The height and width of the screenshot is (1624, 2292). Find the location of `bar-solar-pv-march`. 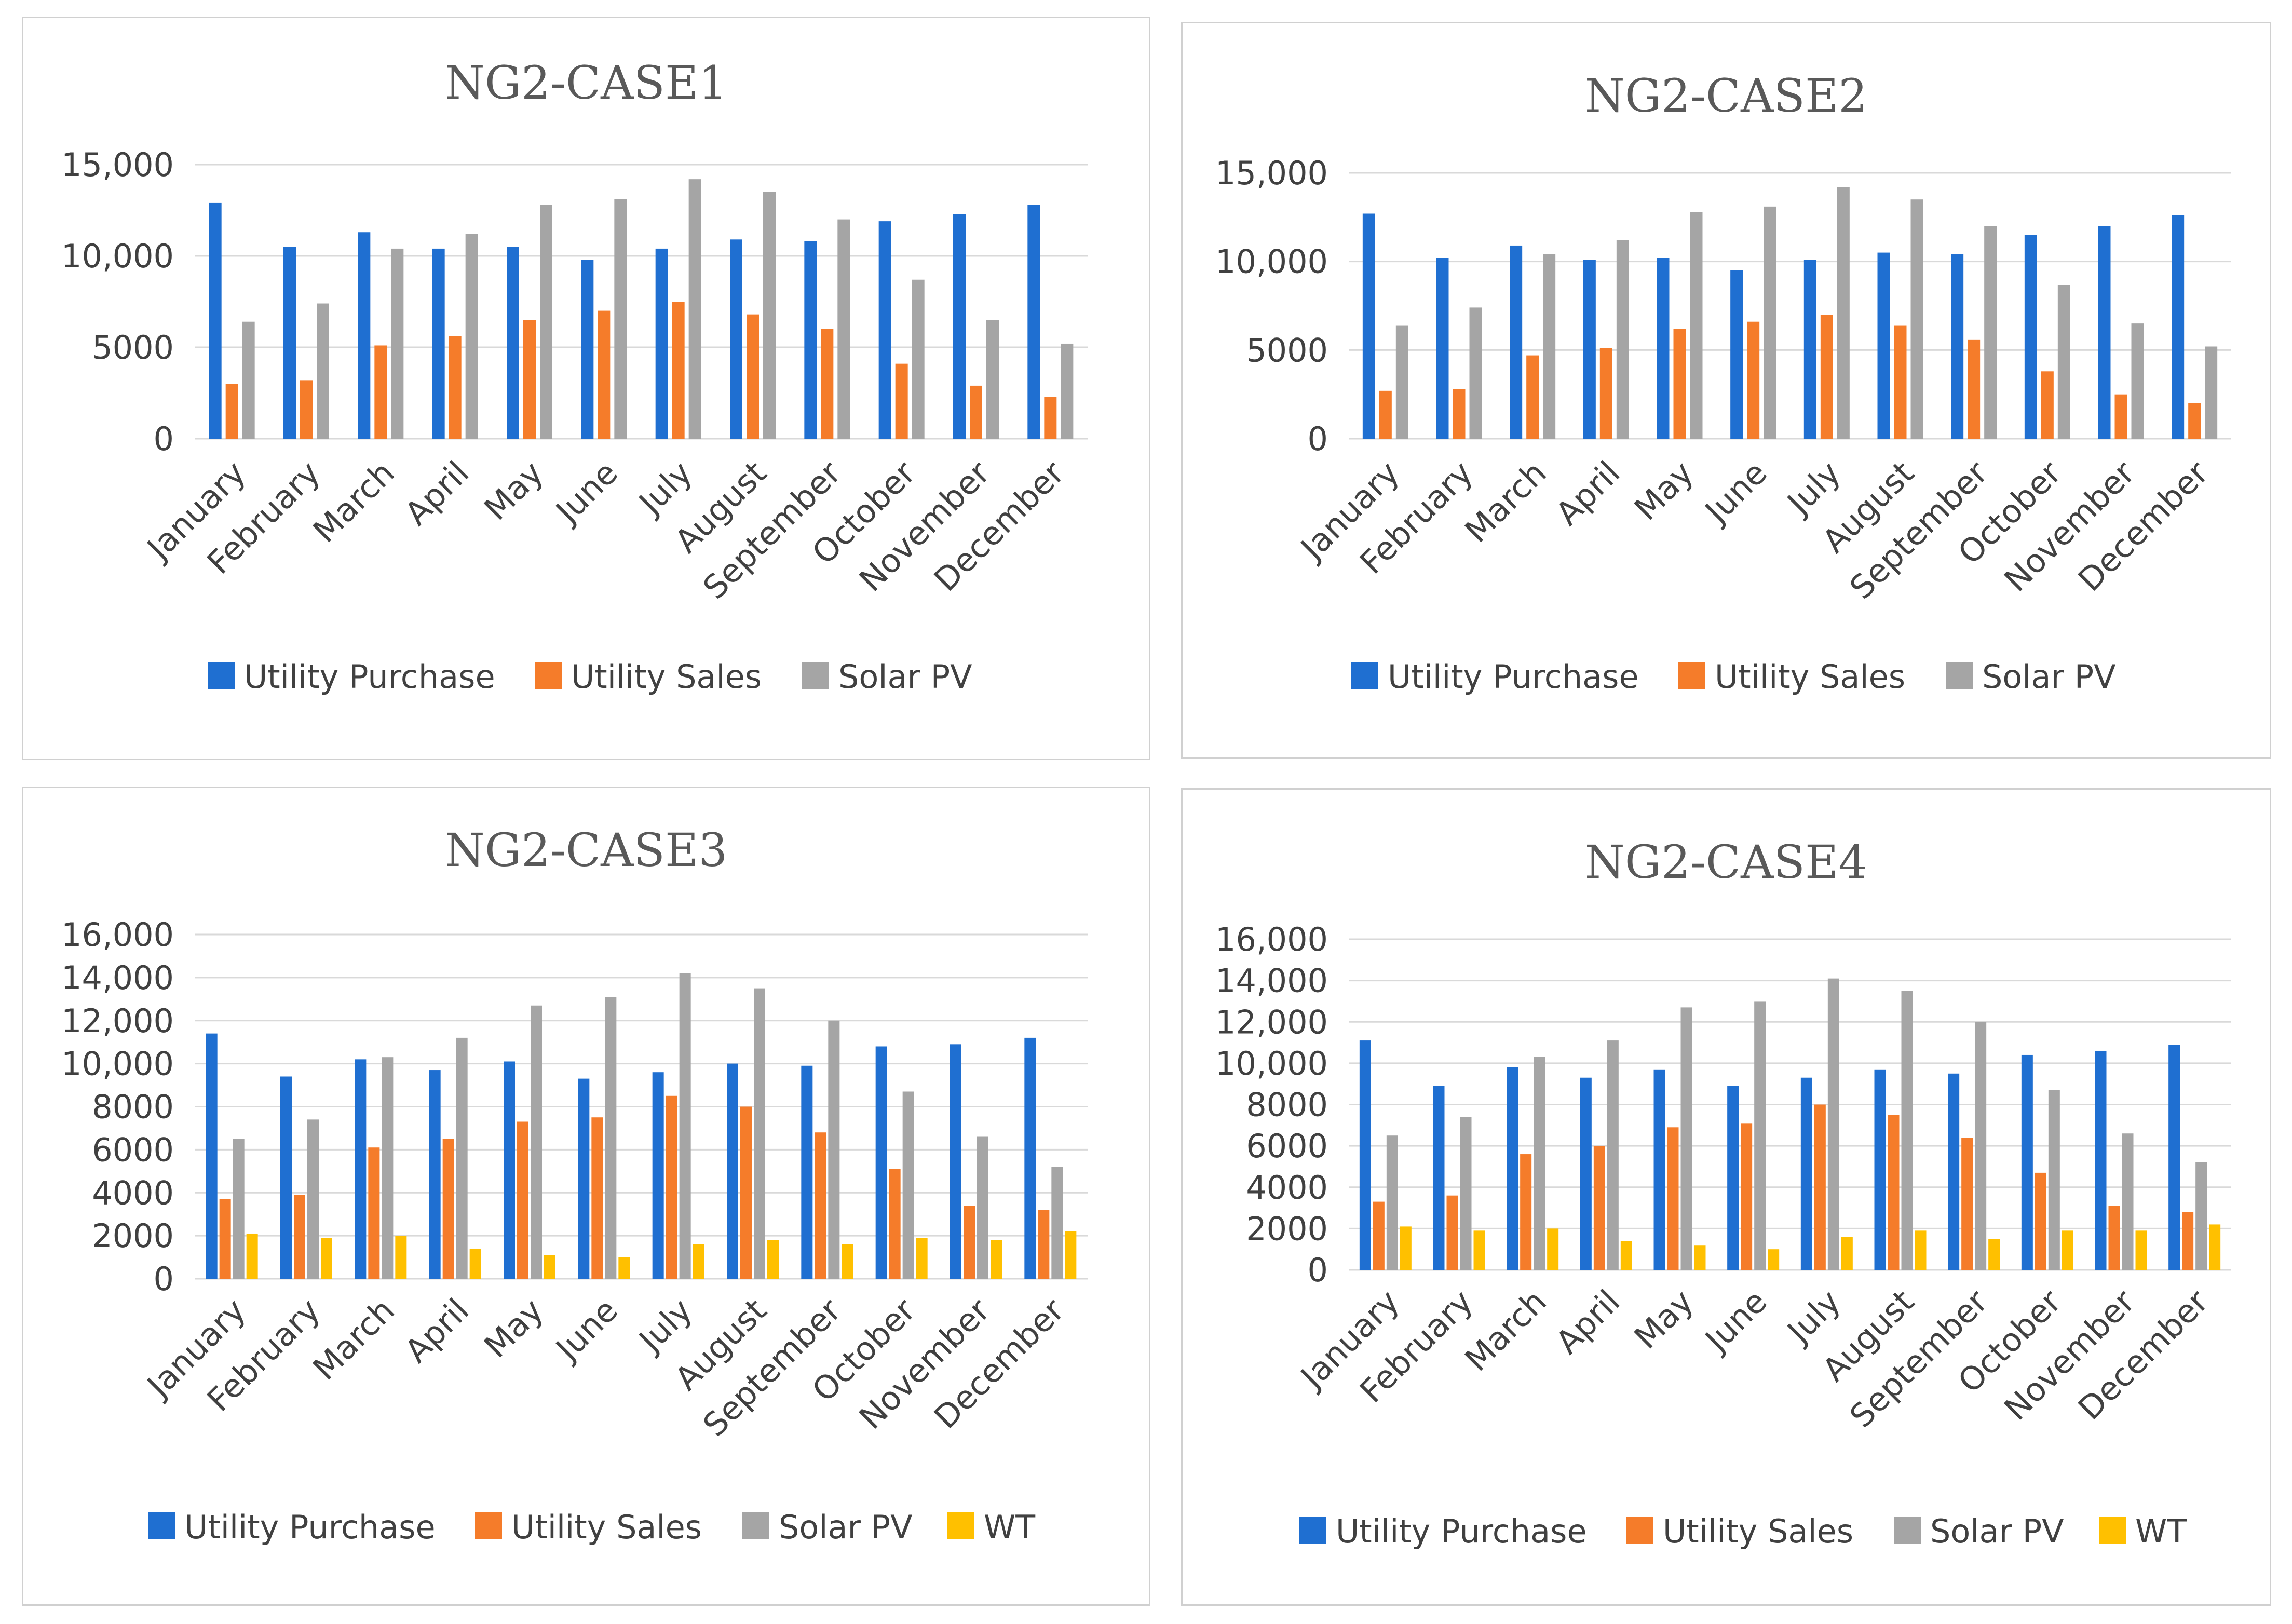

bar-solar-pv-march is located at coordinates (398, 343).